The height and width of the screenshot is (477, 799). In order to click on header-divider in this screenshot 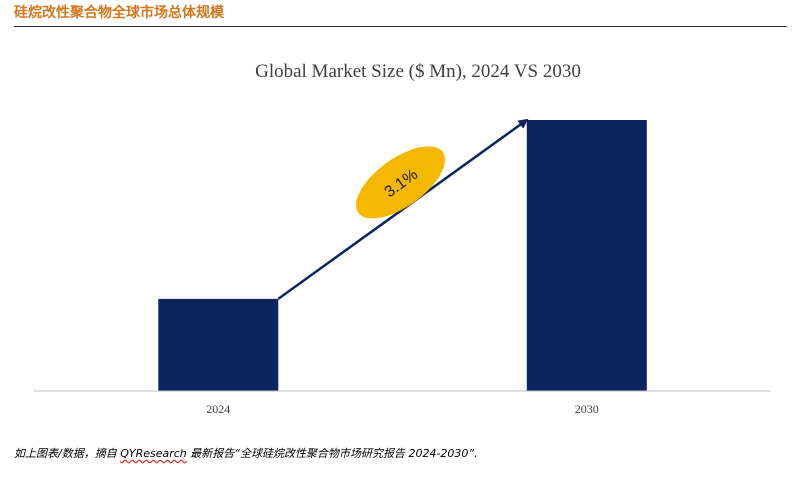, I will do `click(400, 26)`.